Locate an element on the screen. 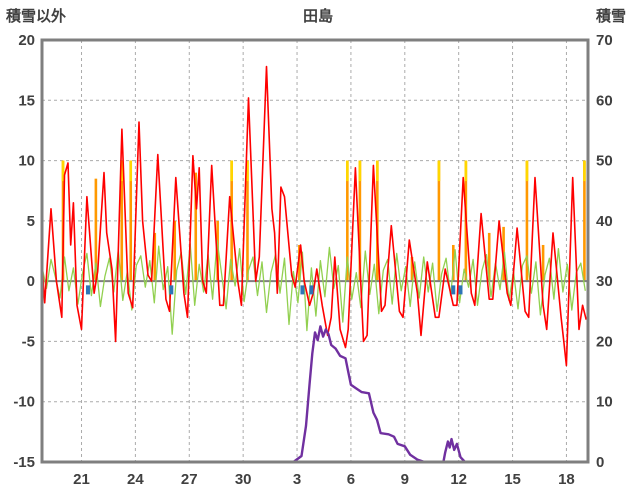 The width and height of the screenshot is (636, 501). x-axis-tick-label: 27 is located at coordinates (189, 479).